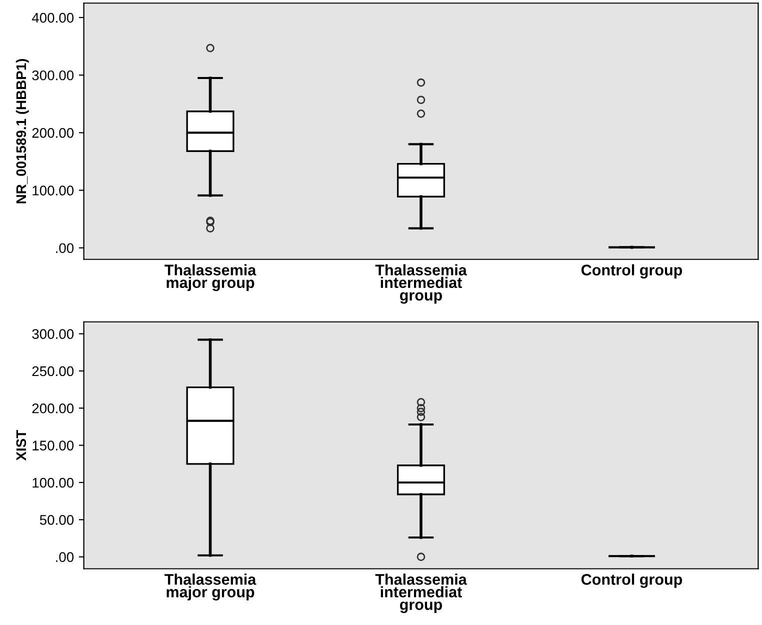 This screenshot has width=762, height=625. I want to click on y-axis-title: NR_001589.1 (HBBP1), so click(22, 131).